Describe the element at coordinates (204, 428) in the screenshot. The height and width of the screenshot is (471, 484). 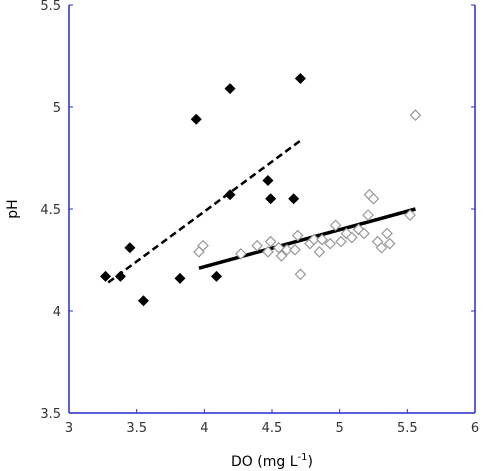
I see `x-tick-label: 4` at that location.